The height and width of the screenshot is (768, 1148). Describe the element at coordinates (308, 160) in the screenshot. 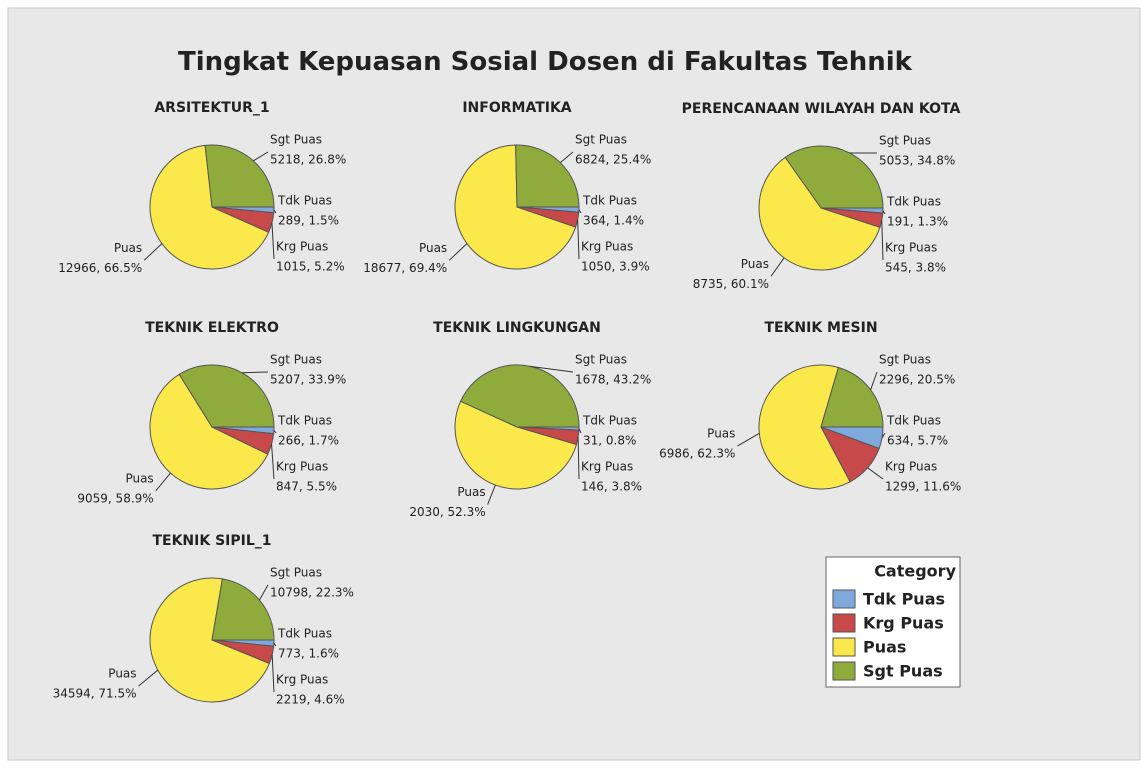

I see `slice-label: 5218, 26.8%` at that location.